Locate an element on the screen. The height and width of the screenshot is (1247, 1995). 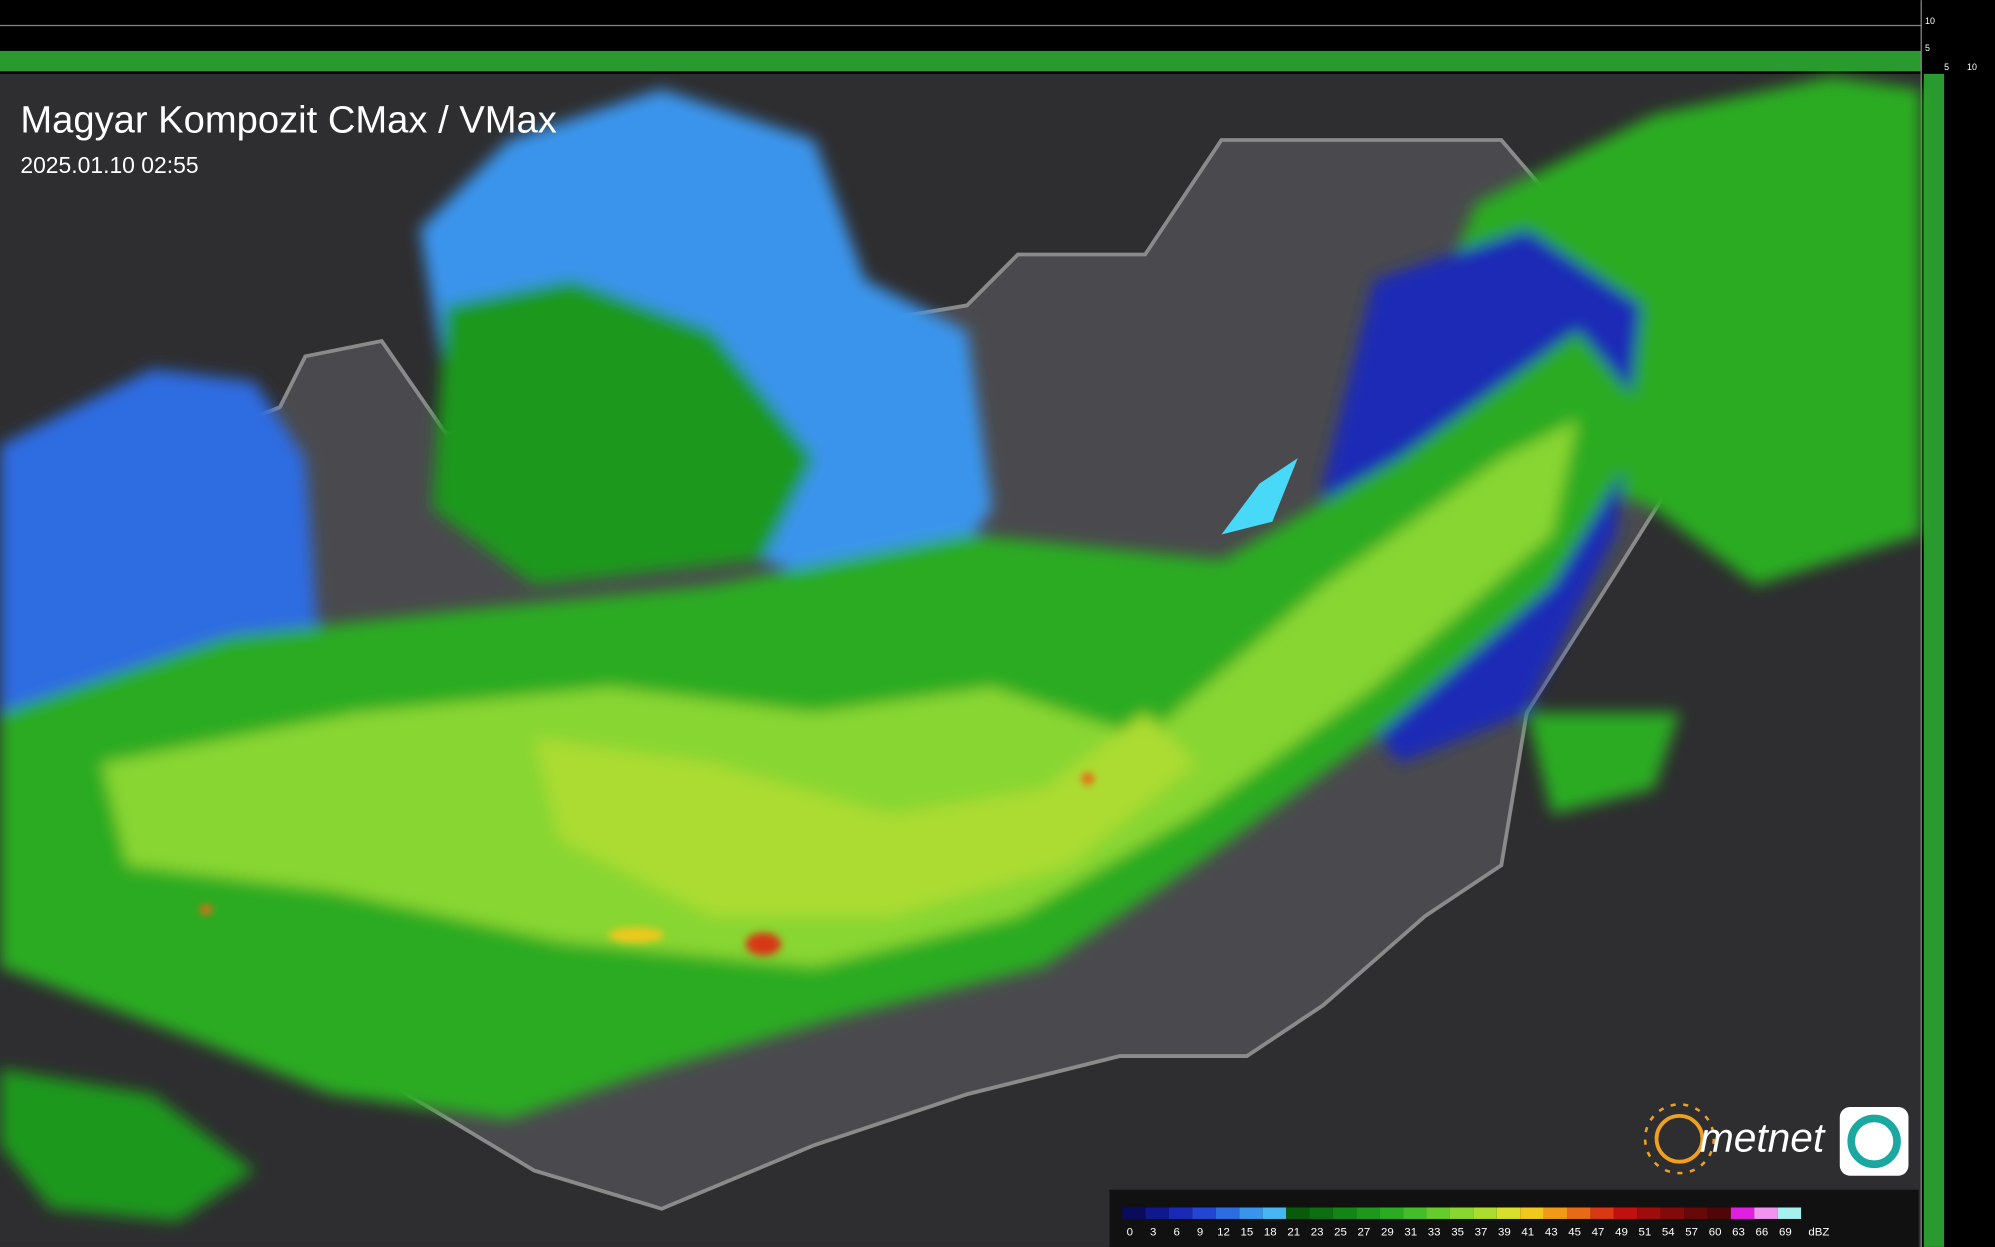
legend-label: 57 is located at coordinates (1691, 1232).